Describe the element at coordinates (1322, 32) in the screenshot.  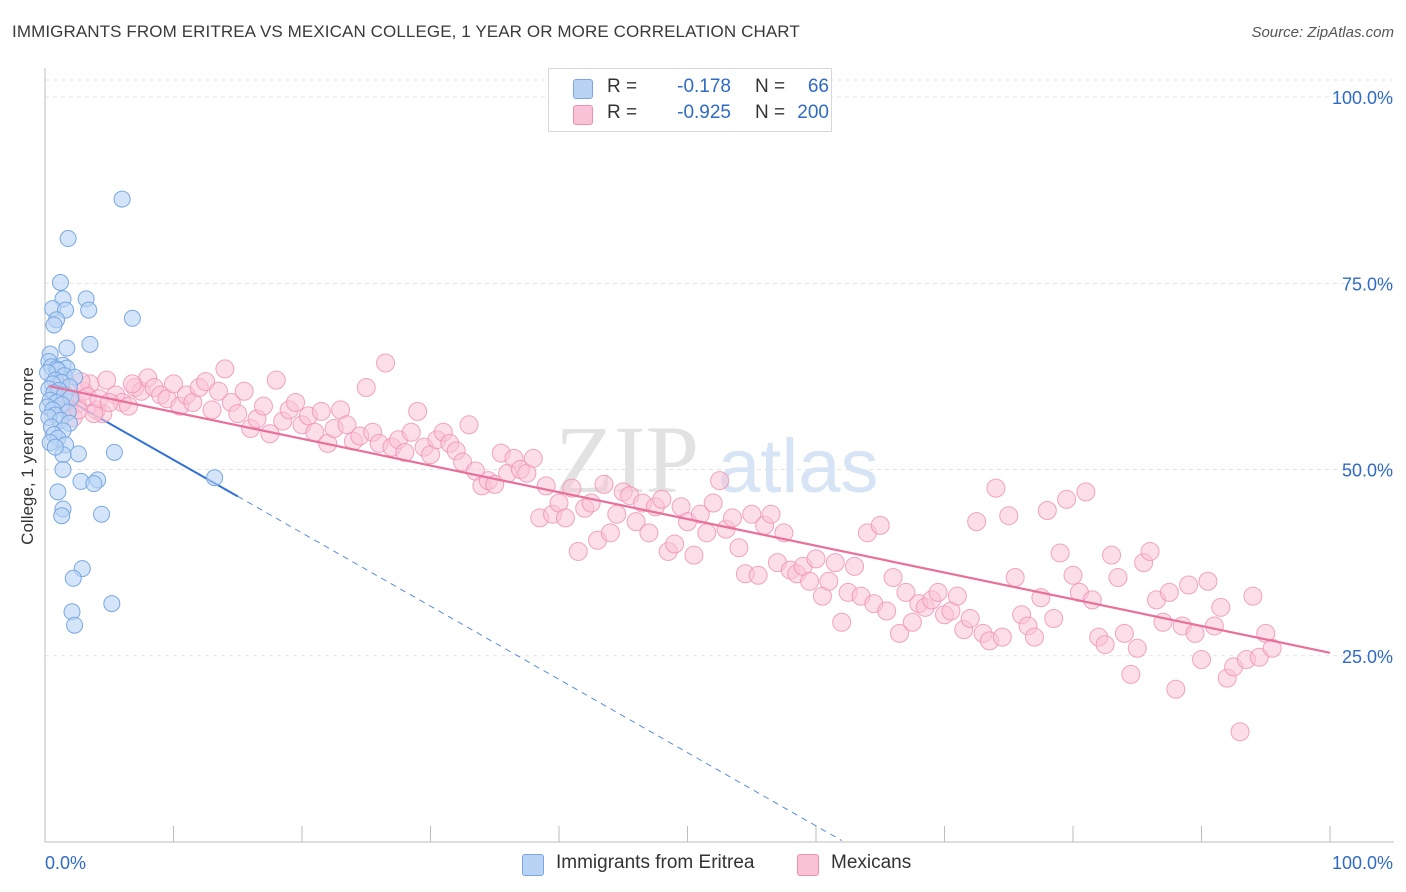
I see `source-label: Source: ZipAtlas.com` at that location.